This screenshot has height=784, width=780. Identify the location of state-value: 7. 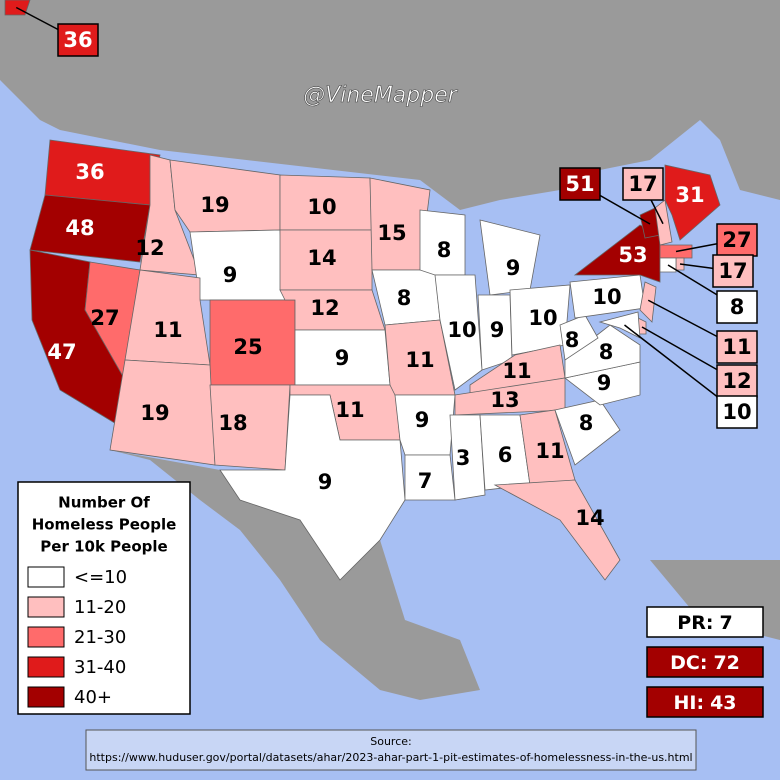
(425, 481).